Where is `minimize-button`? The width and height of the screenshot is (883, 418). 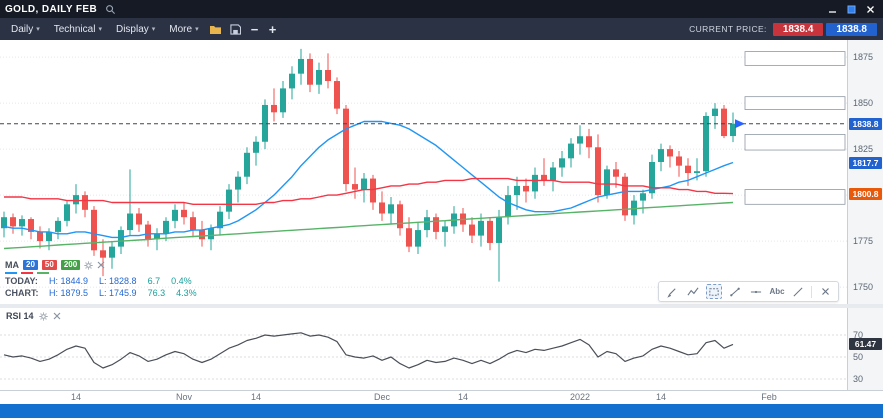 minimize-button is located at coordinates (832, 9).